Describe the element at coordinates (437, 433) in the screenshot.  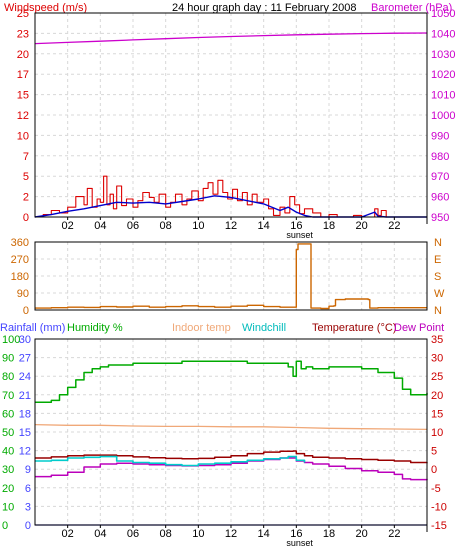
I see `temperature-tick-label: 10` at that location.